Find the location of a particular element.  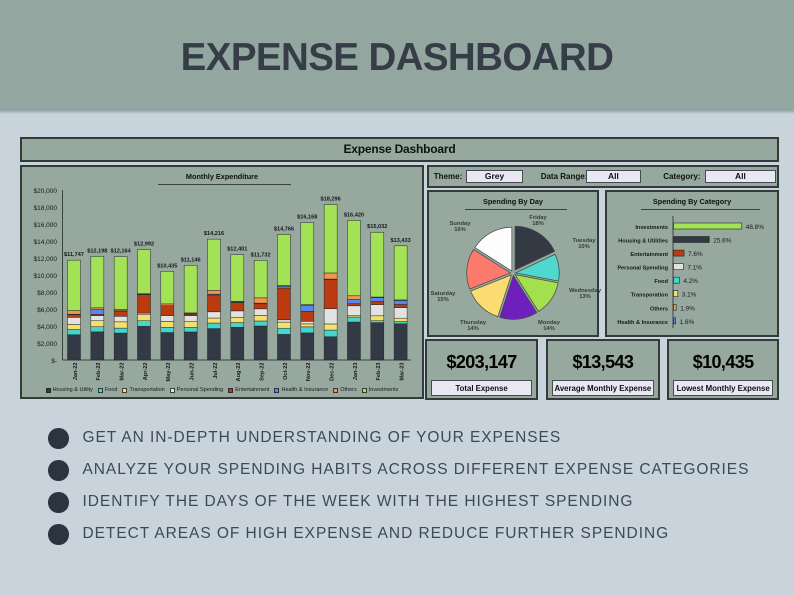

svg-text: $14,216 is located at coordinates (214, 234).